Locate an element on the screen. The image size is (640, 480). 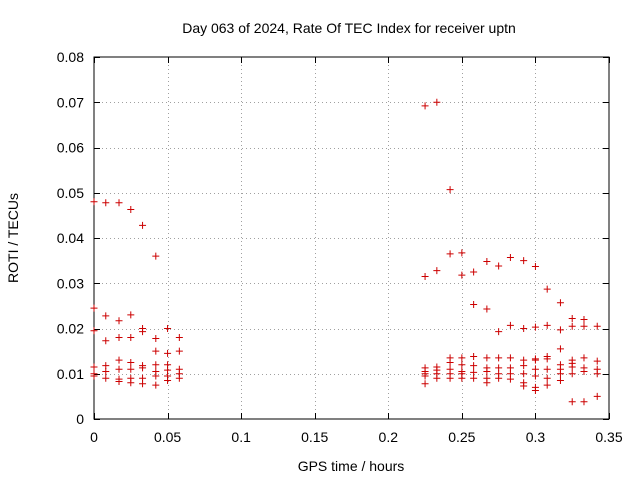
y-tick-label: 0.05 is located at coordinates (70, 193).